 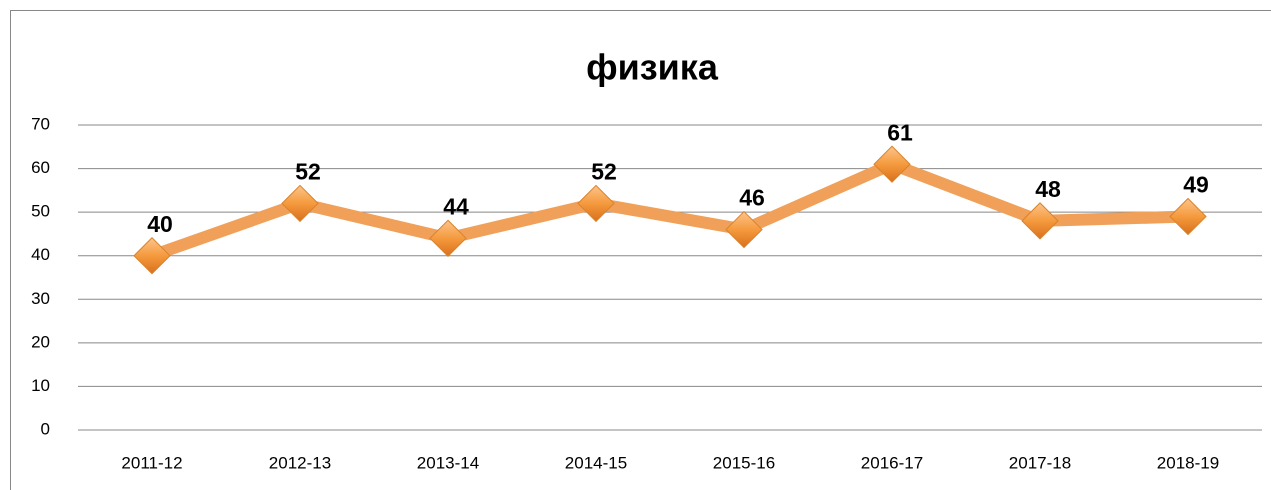 I want to click on y-tick-label: 0, so click(x=45, y=428).